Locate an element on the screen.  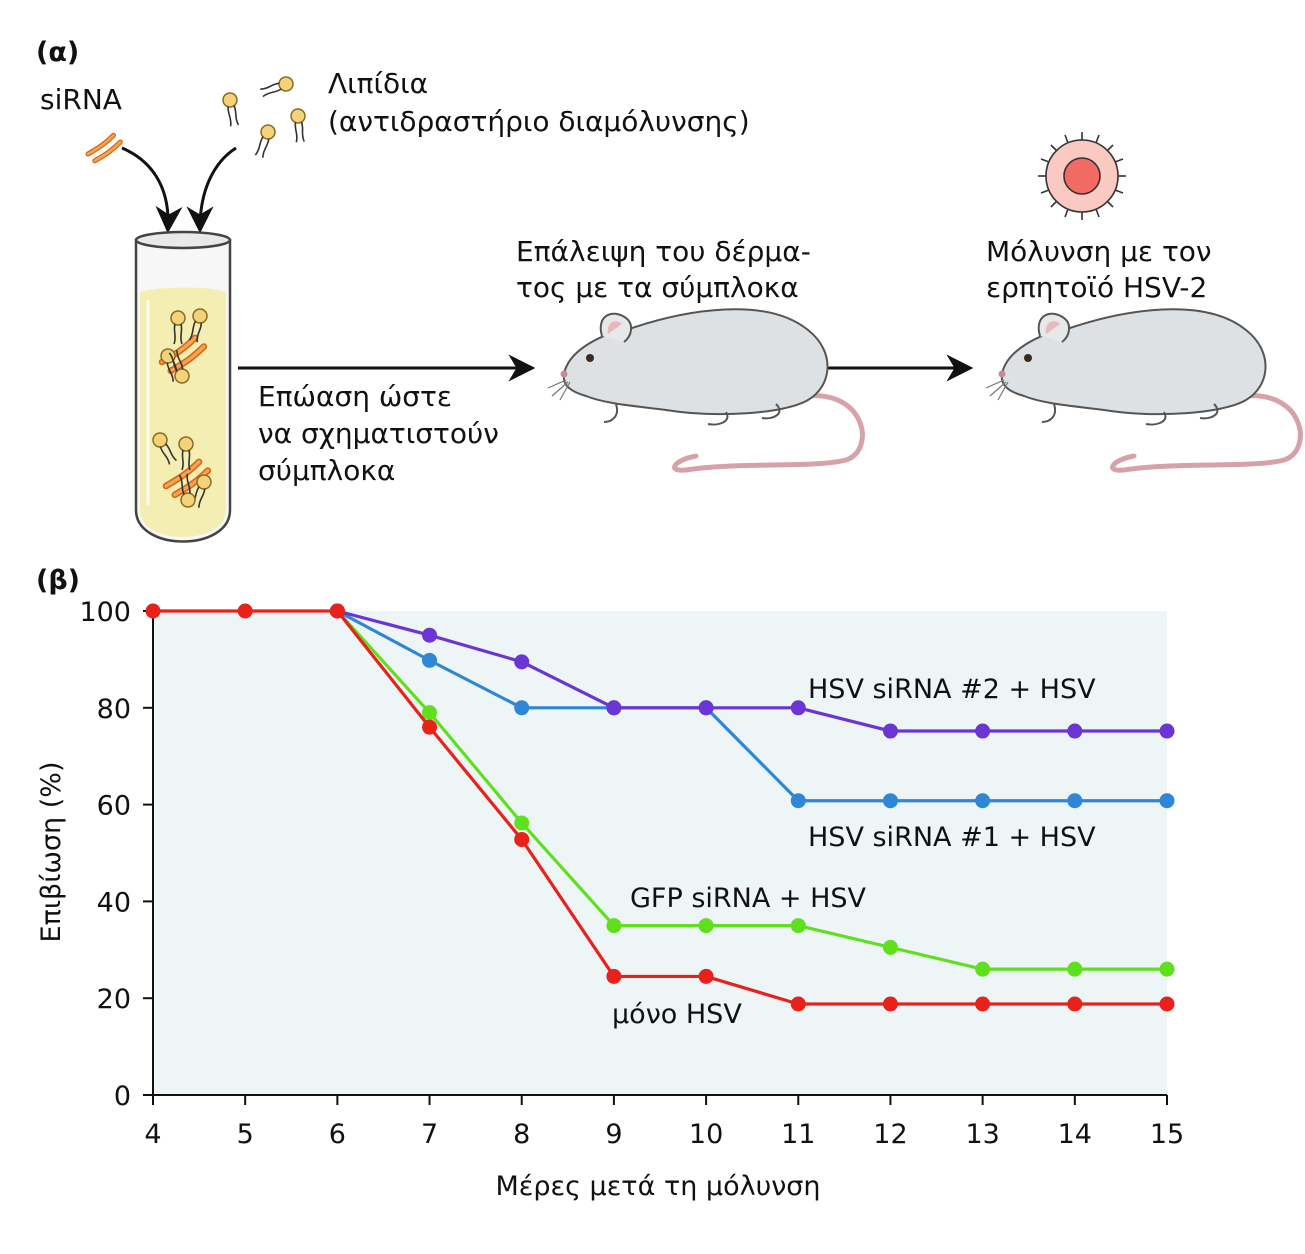
y-tick-label: 80 is located at coordinates (114, 709).